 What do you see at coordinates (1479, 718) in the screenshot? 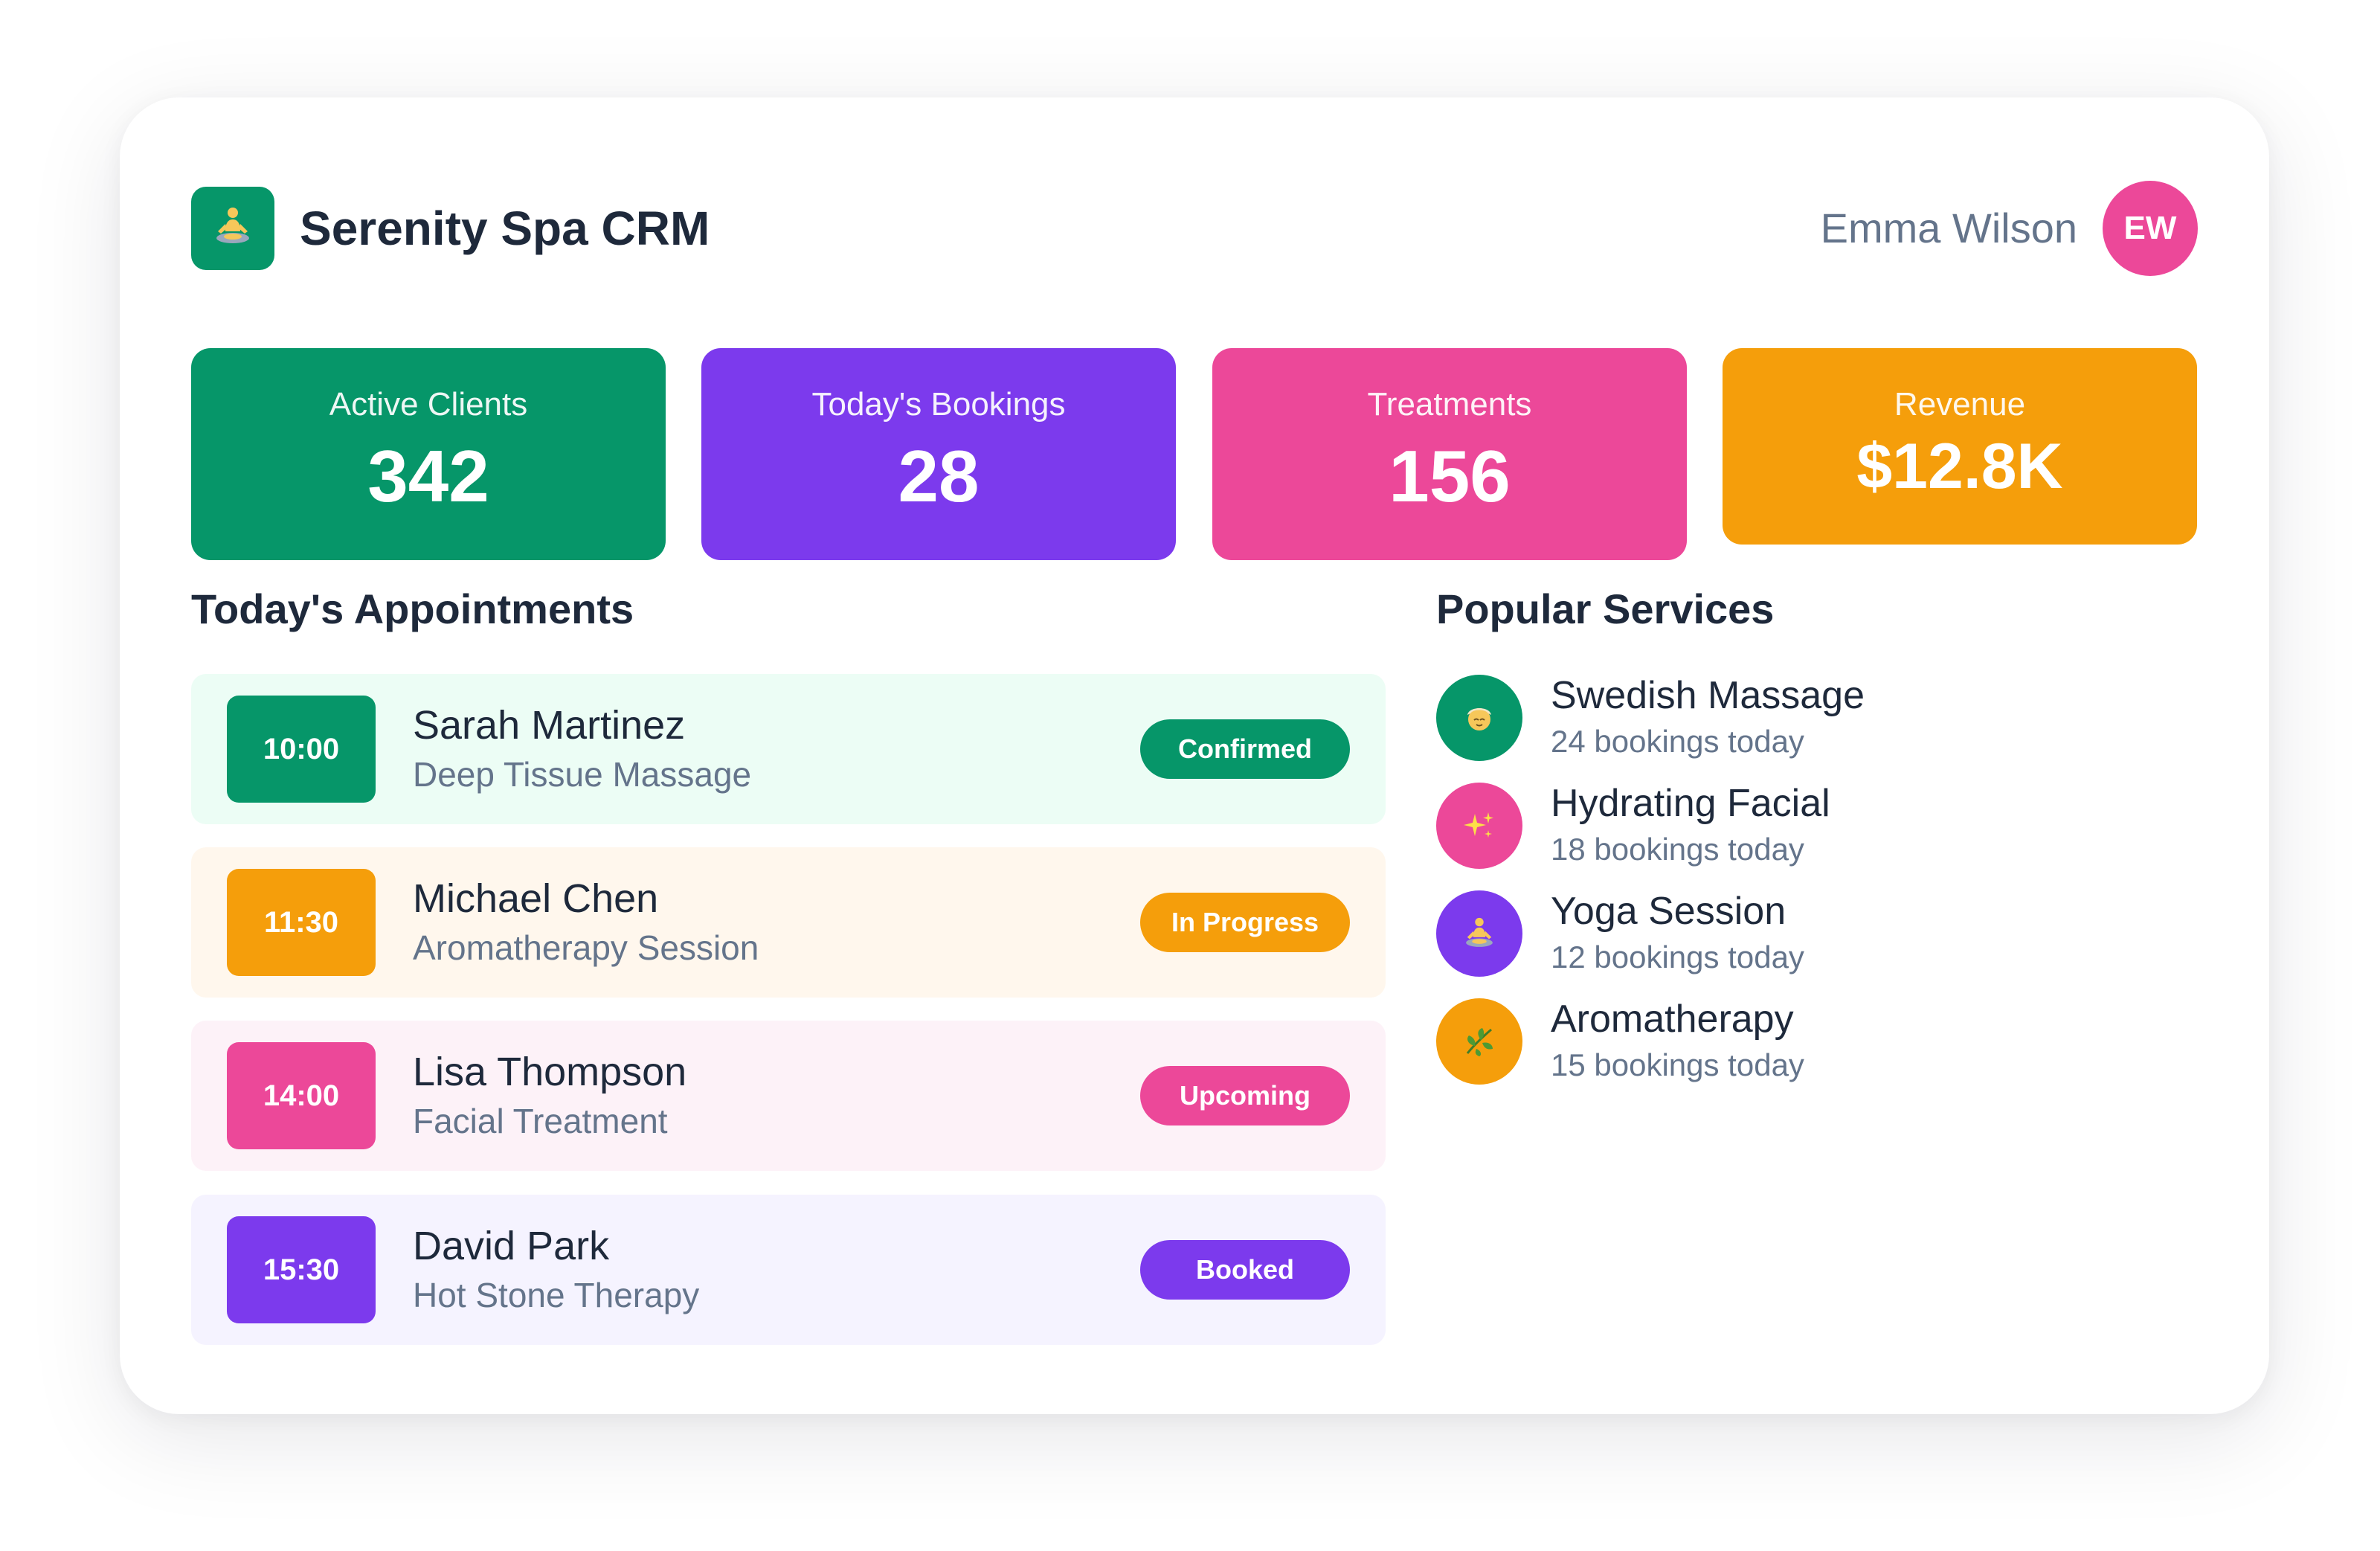
I see `massage-face-icon` at bounding box center [1479, 718].